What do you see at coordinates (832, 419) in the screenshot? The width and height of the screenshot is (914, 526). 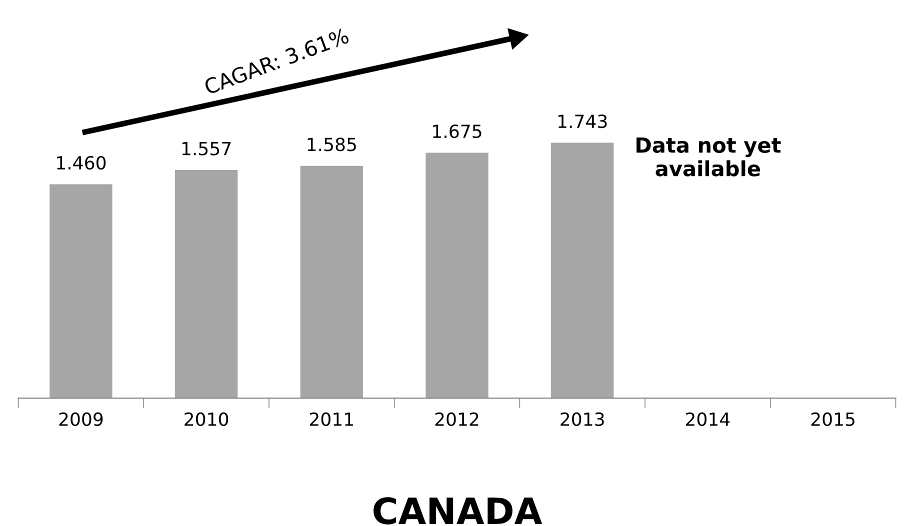 I see `x-tick-label: 2015` at bounding box center [832, 419].